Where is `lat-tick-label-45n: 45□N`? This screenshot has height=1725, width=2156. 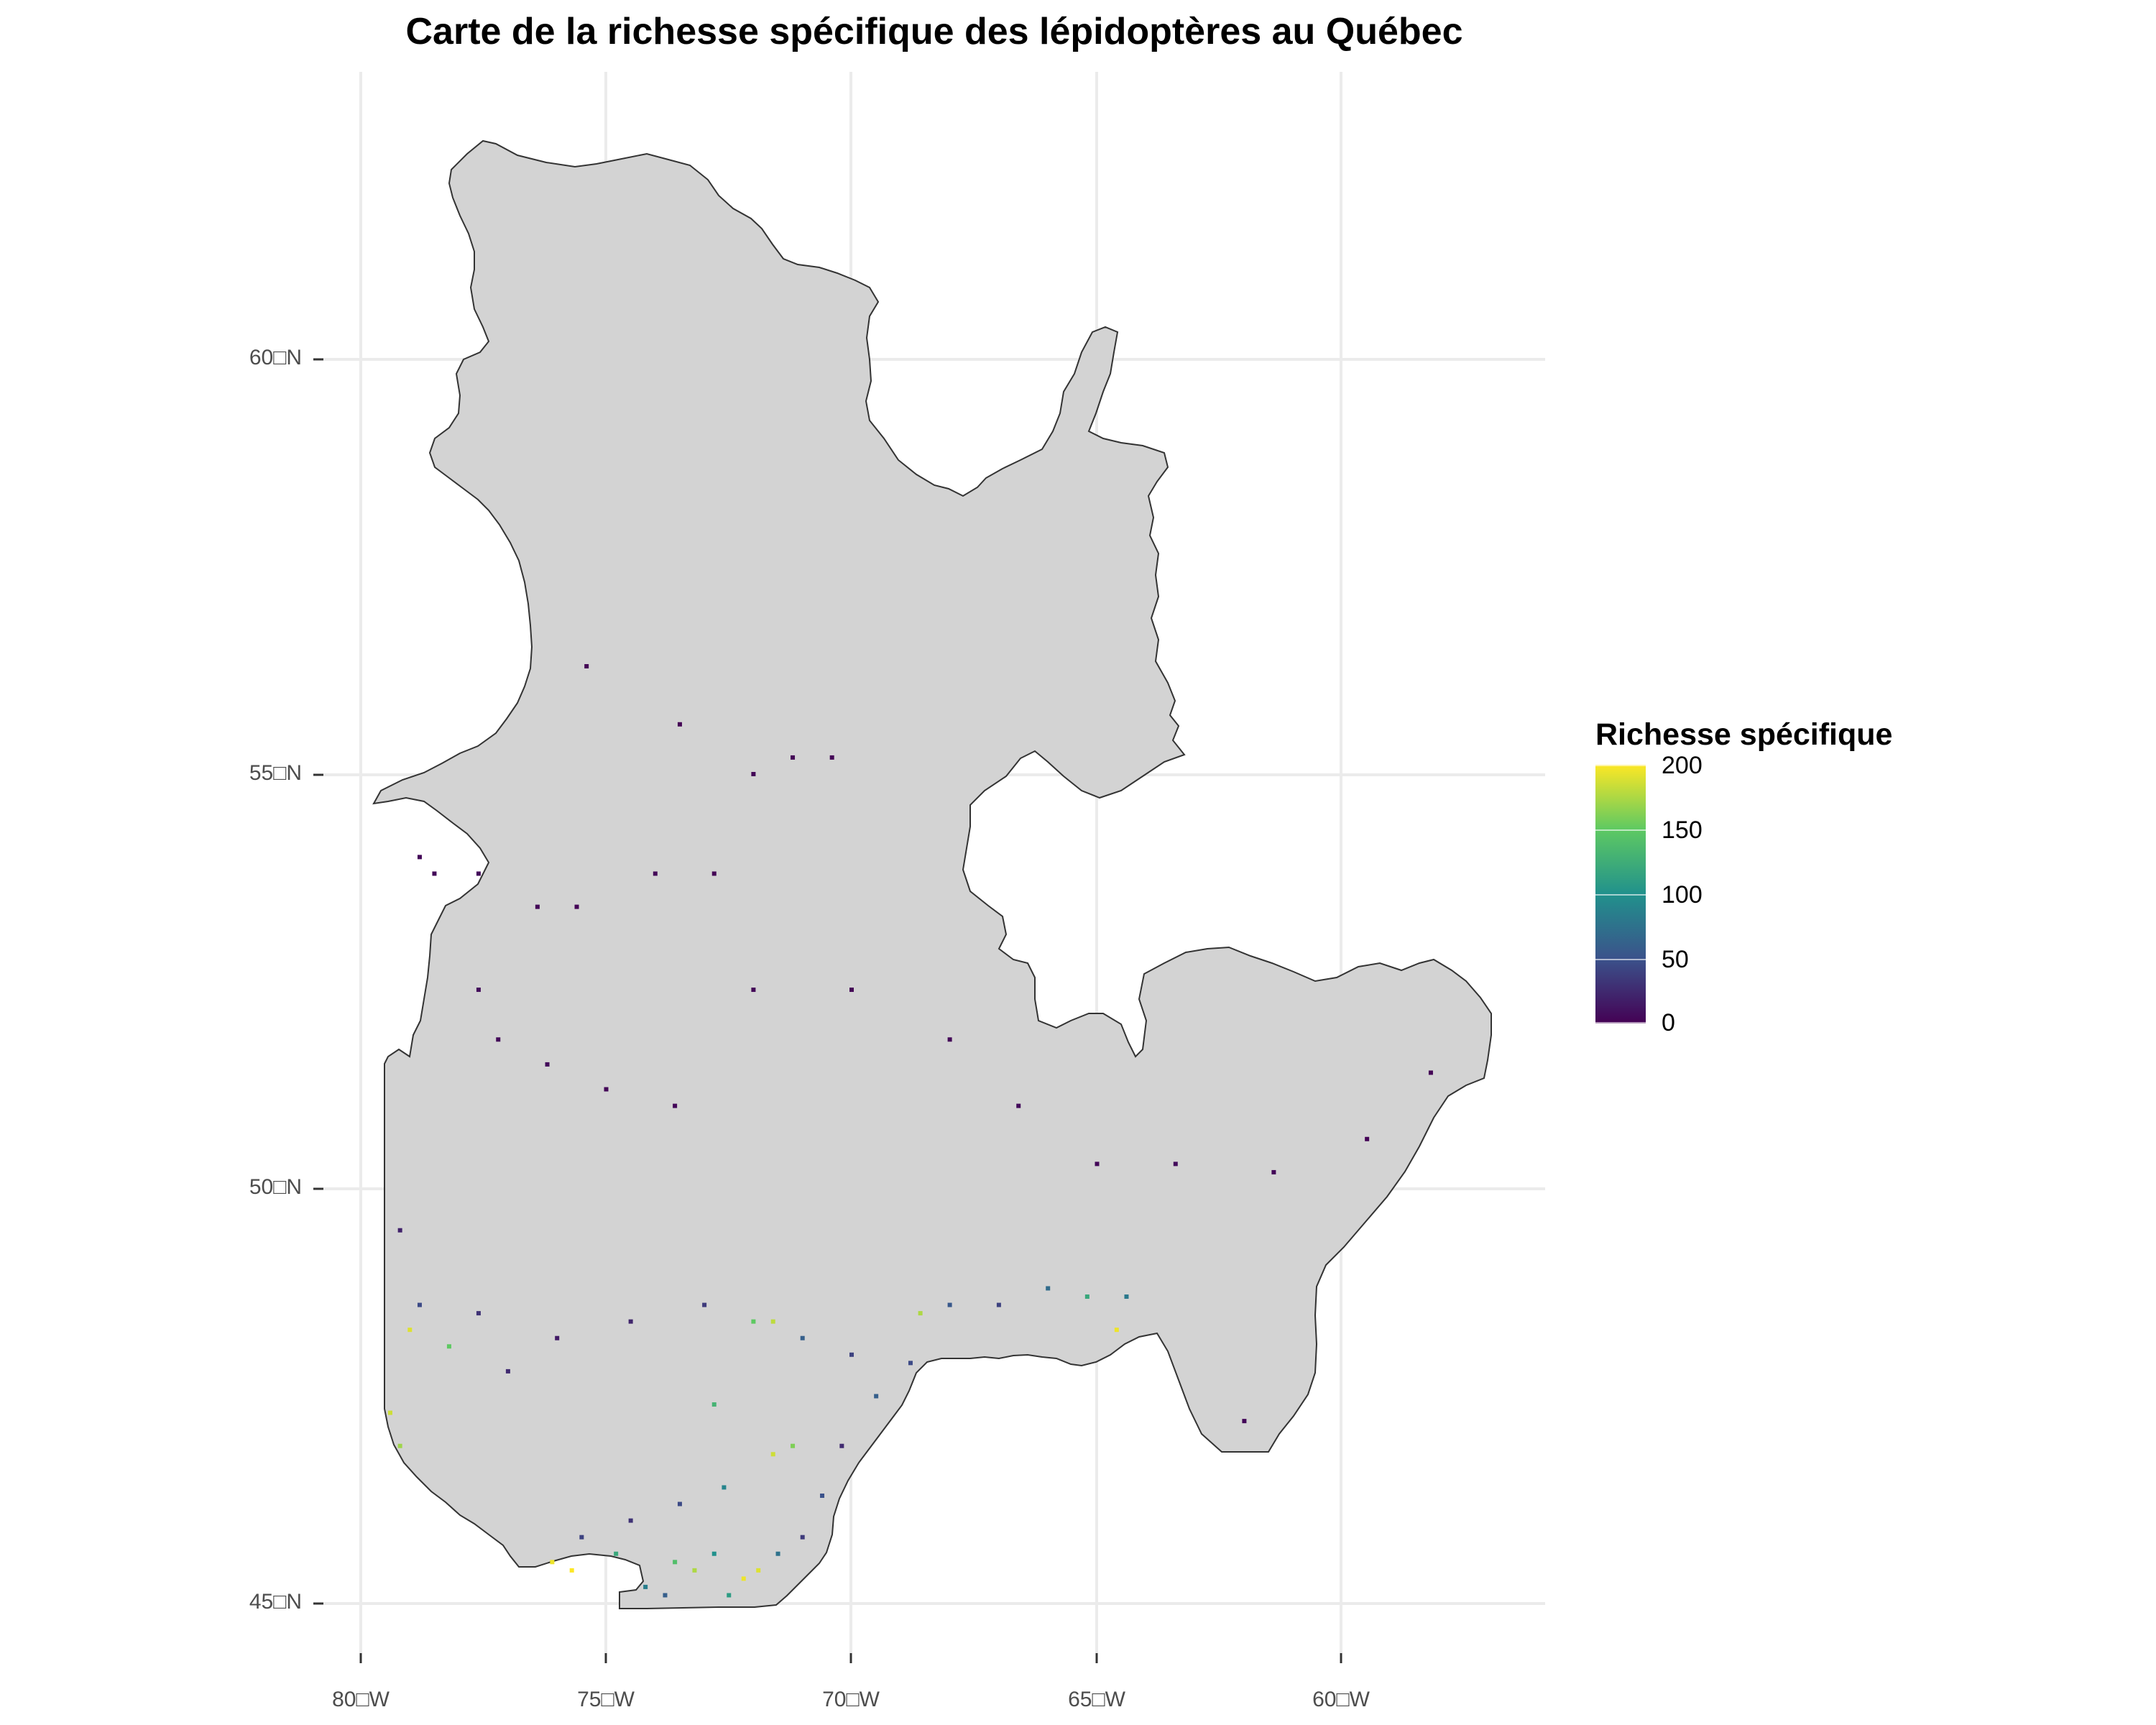
lat-tick-label-45n: 45□N is located at coordinates (275, 1602).